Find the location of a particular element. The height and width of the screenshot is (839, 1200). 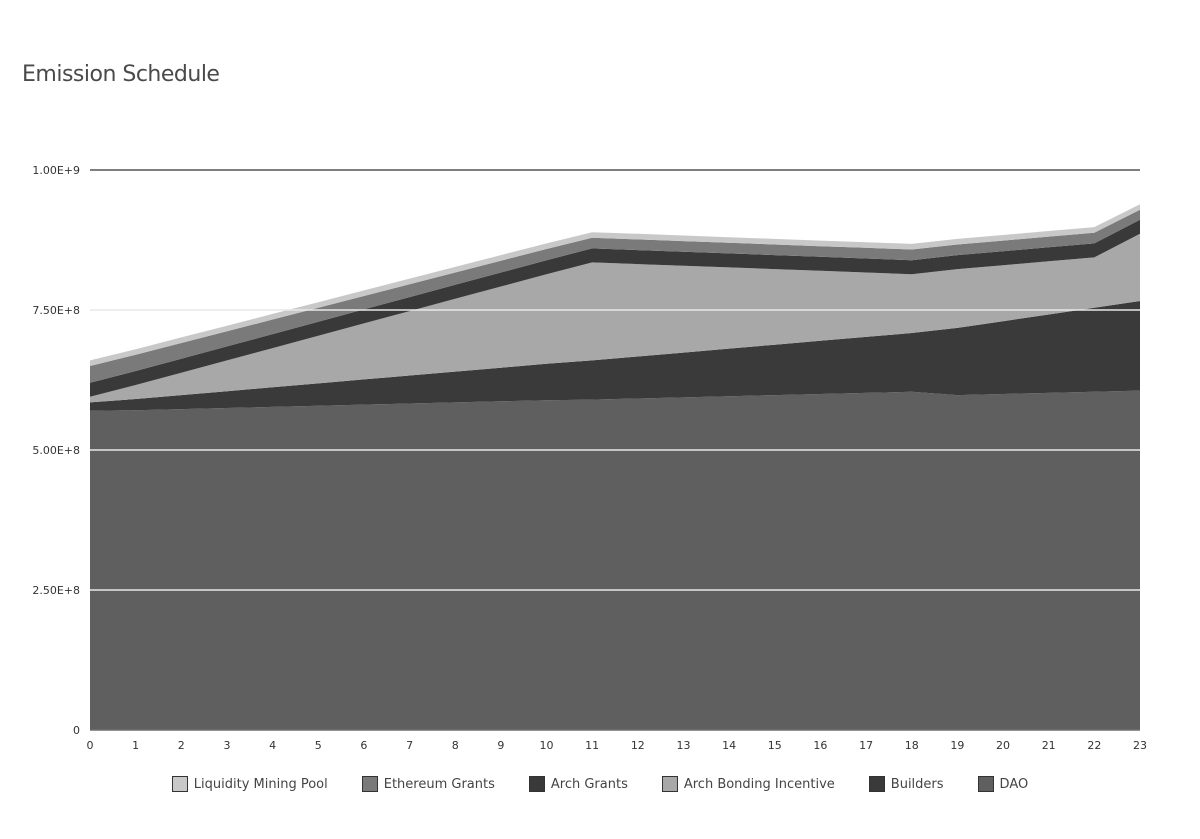

x-tick-label: 16 is located at coordinates (820, 745).